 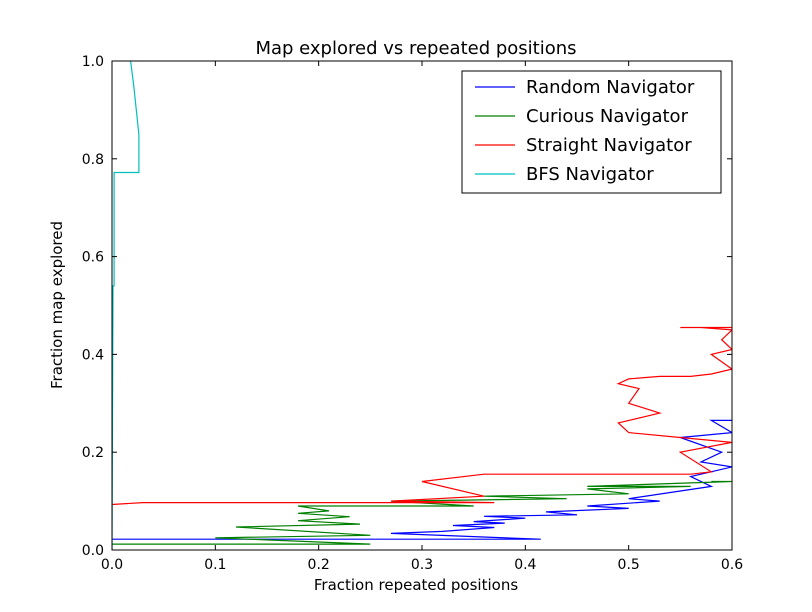 I want to click on y-tick-label: 0.8, so click(x=93, y=160).